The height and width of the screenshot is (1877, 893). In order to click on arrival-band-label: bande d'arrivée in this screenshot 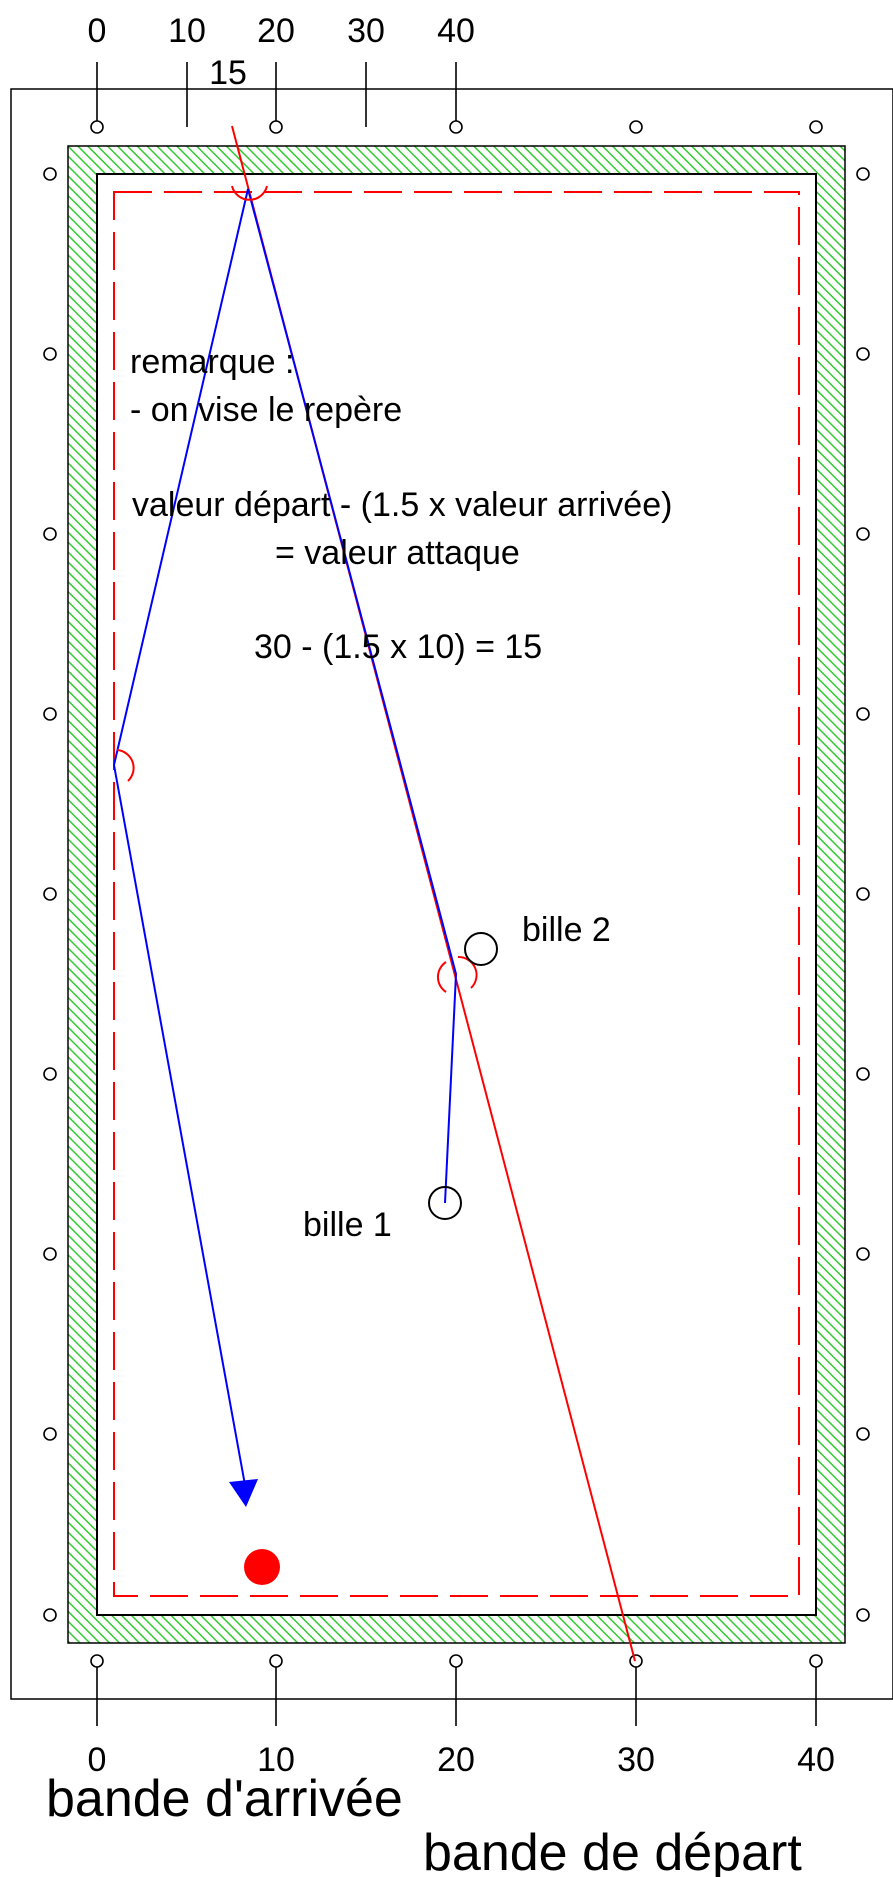, I will do `click(224, 1799)`.